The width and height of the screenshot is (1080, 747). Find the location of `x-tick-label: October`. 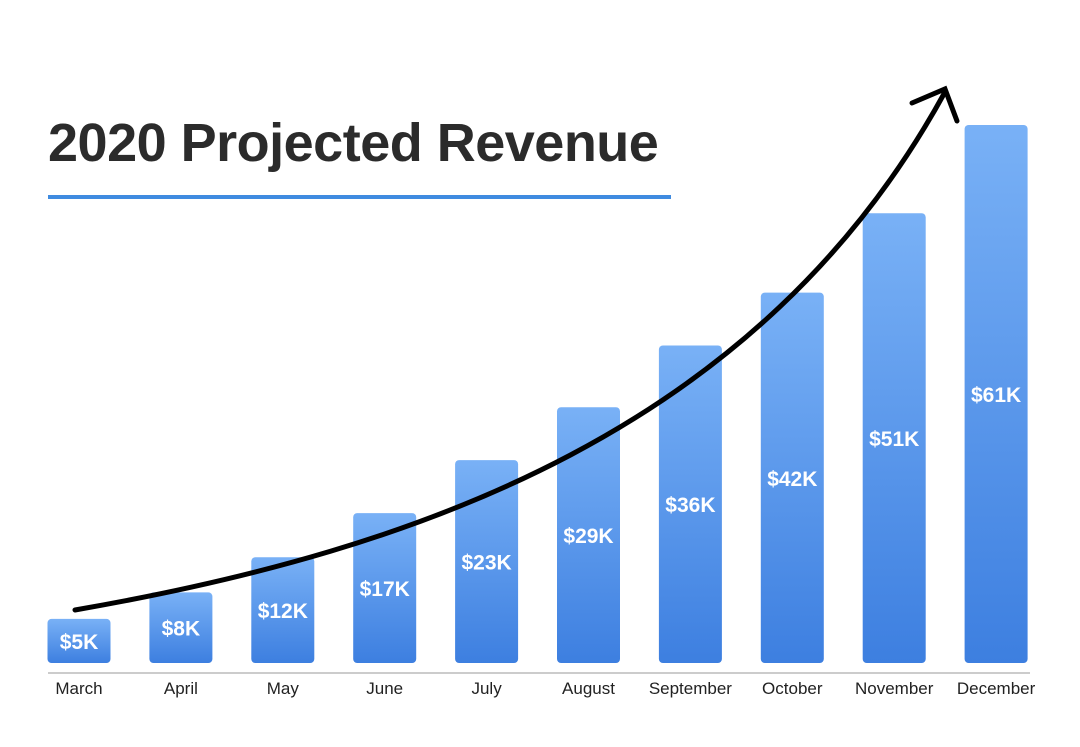

x-tick-label: October is located at coordinates (792, 688).